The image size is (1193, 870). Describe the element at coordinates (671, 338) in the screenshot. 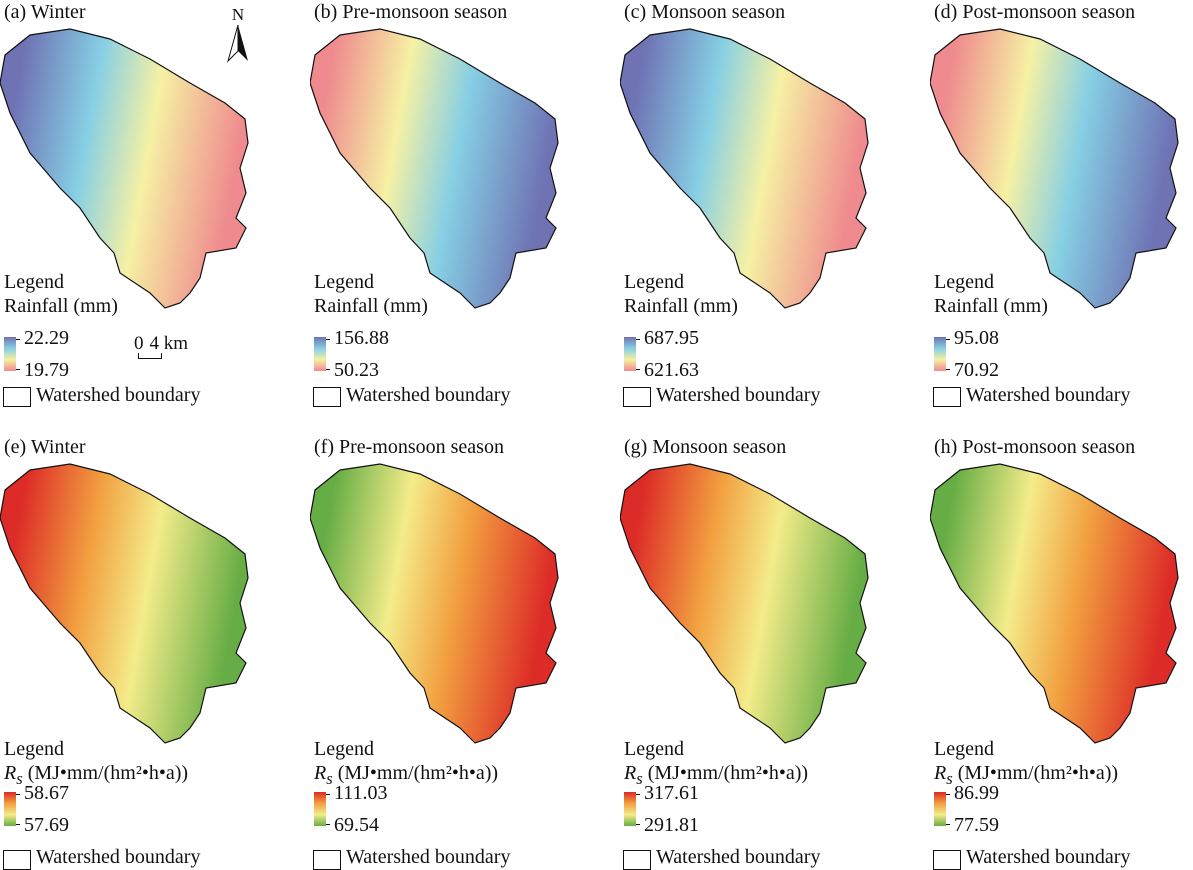

I see `legend-max: 687.95` at that location.